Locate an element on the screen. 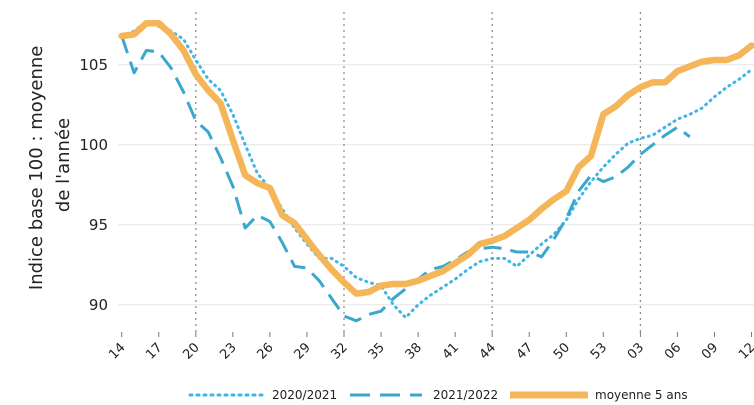 This screenshot has width=754, height=405. y-axis-label-line-2: de l'année is located at coordinates (63, 165).